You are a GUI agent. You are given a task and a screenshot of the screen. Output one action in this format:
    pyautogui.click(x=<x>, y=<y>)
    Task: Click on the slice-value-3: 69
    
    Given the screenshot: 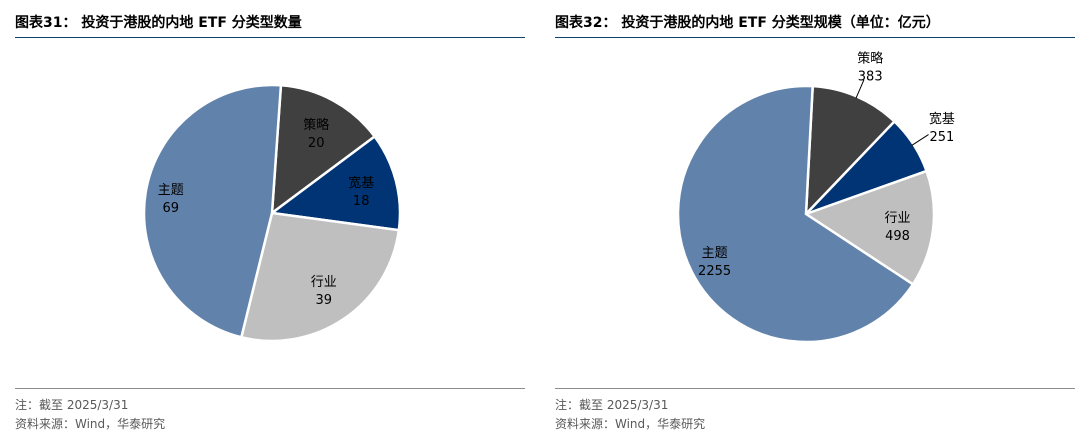 What is the action you would take?
    pyautogui.click(x=171, y=208)
    